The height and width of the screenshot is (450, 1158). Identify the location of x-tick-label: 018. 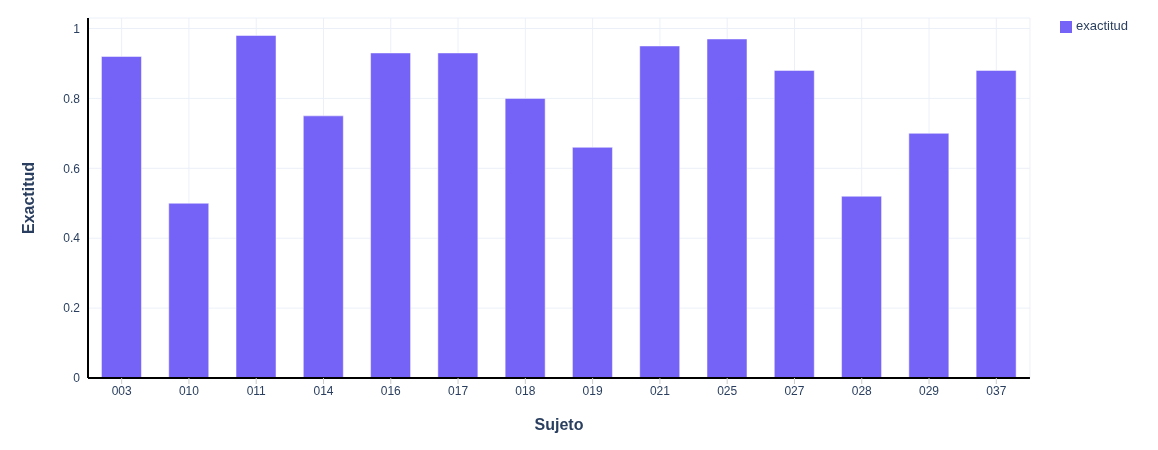
(525, 390).